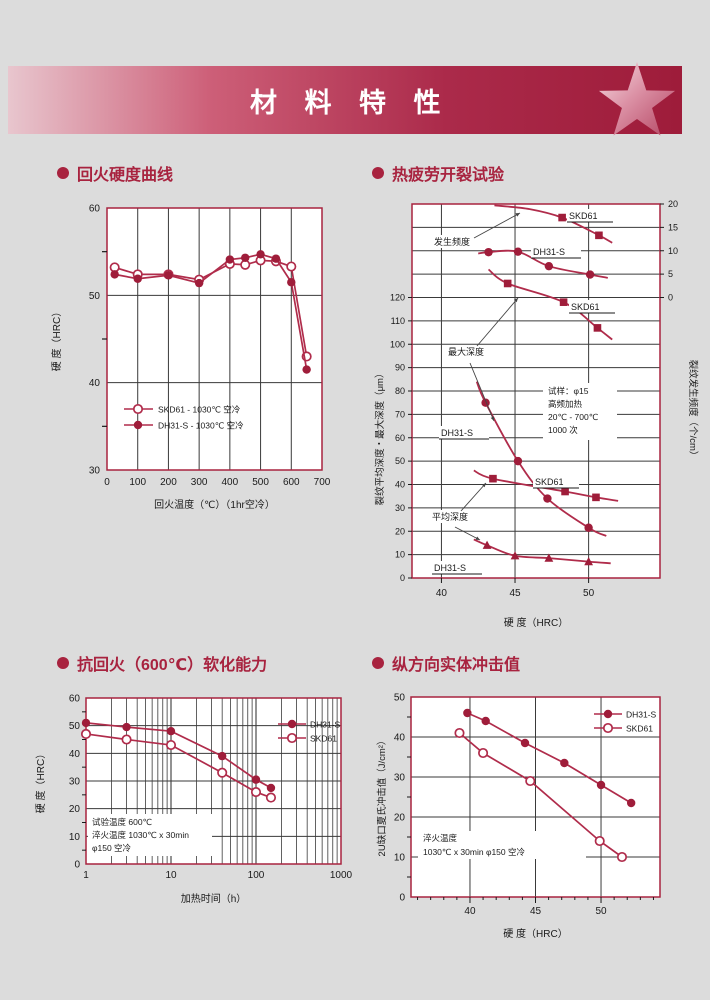 Image resolution: width=710 pixels, height=1000 pixels. What do you see at coordinates (122, 822) in the screenshot?
I see `annotation-text: 试验温度 600℃` at bounding box center [122, 822].